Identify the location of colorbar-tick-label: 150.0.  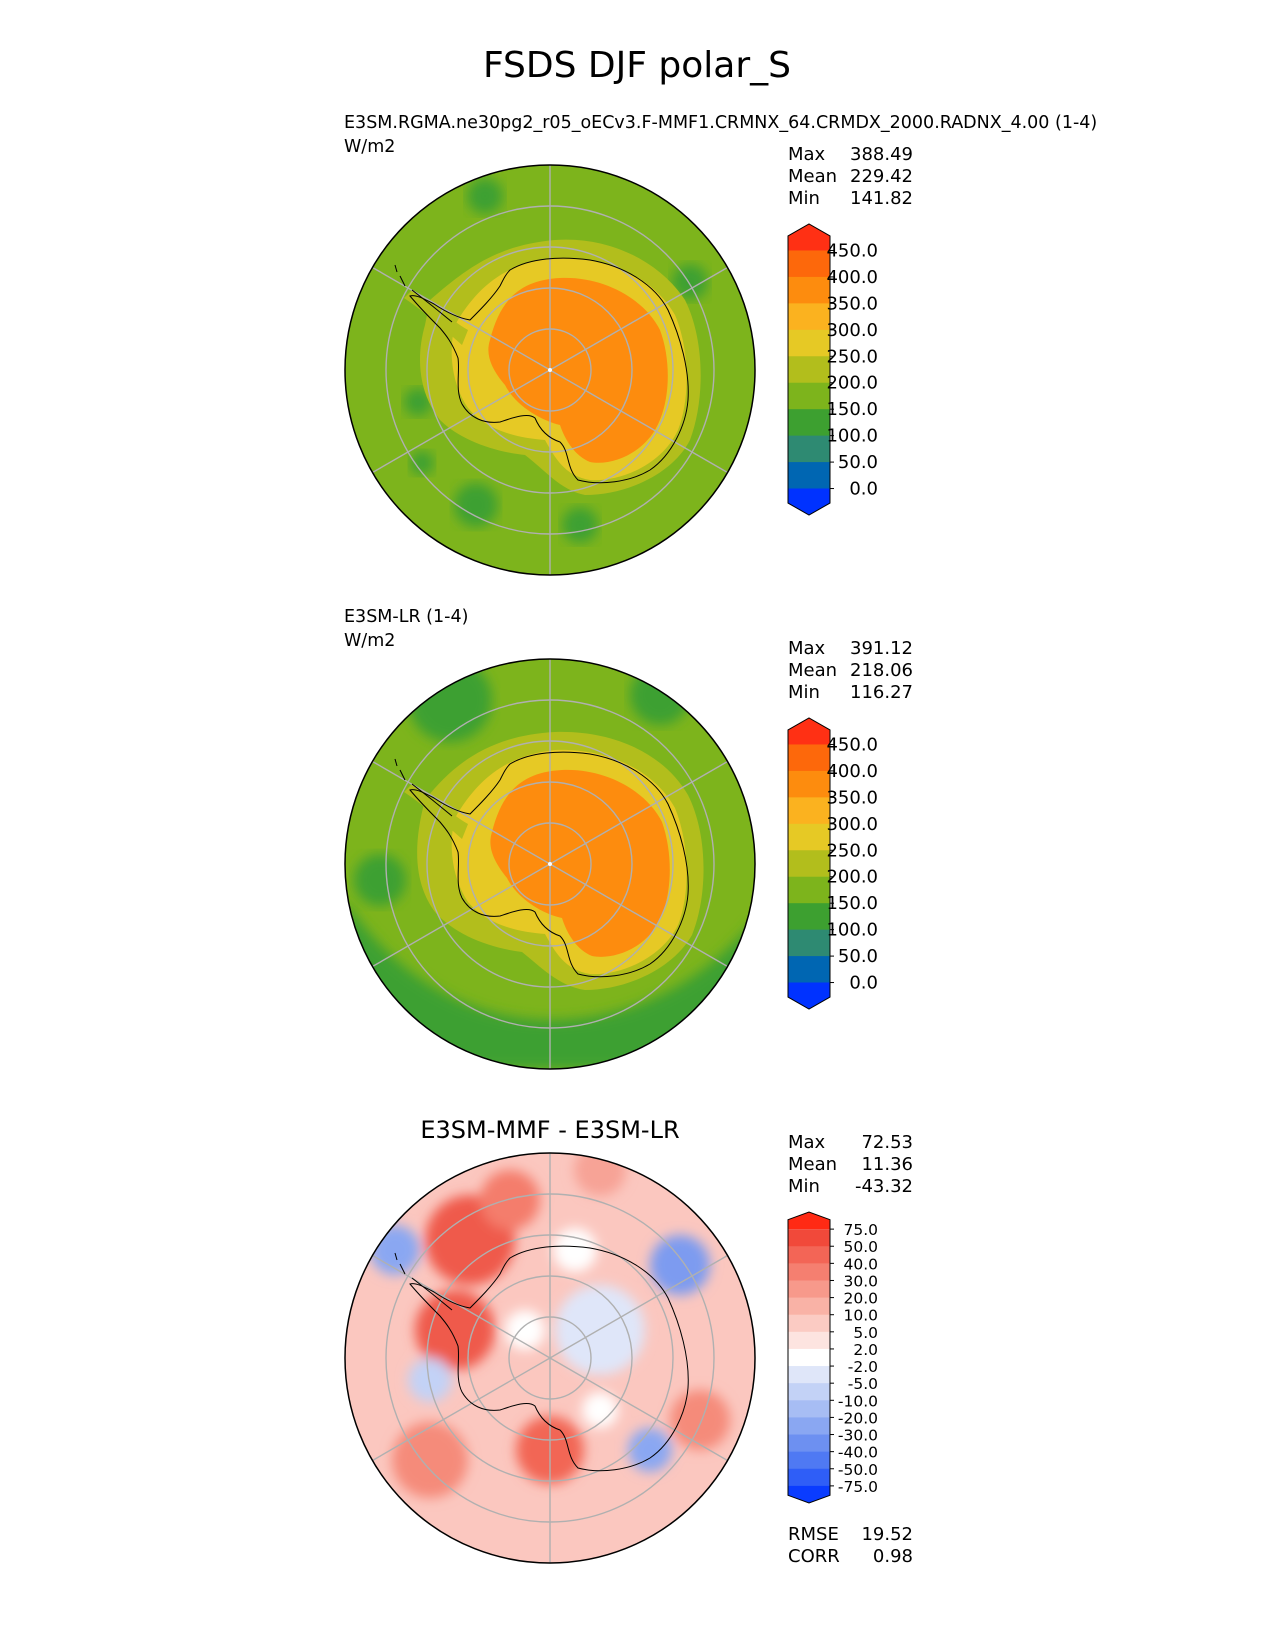
(852, 409).